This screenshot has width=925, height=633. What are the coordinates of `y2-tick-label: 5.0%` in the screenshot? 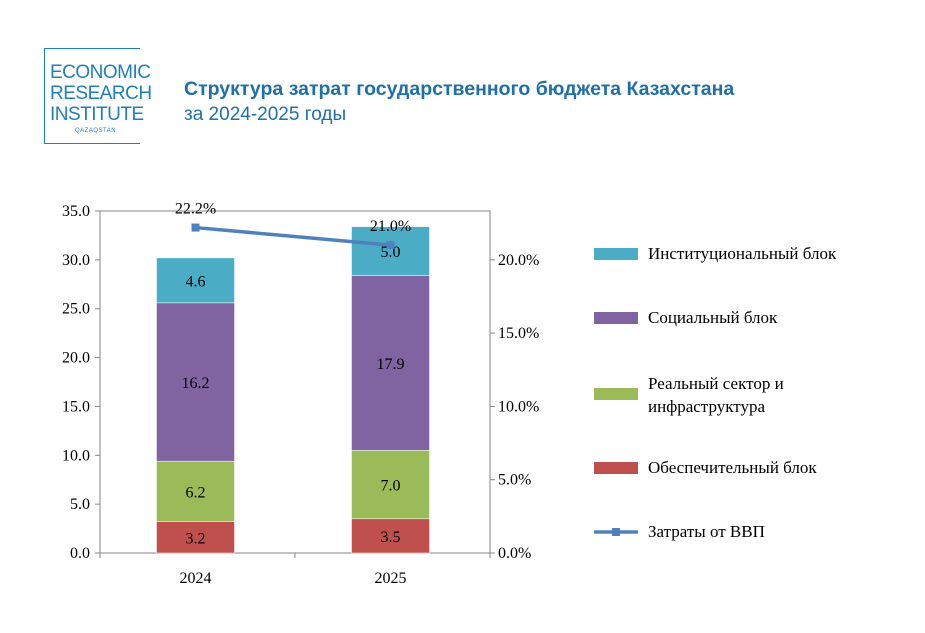 It's located at (514, 480).